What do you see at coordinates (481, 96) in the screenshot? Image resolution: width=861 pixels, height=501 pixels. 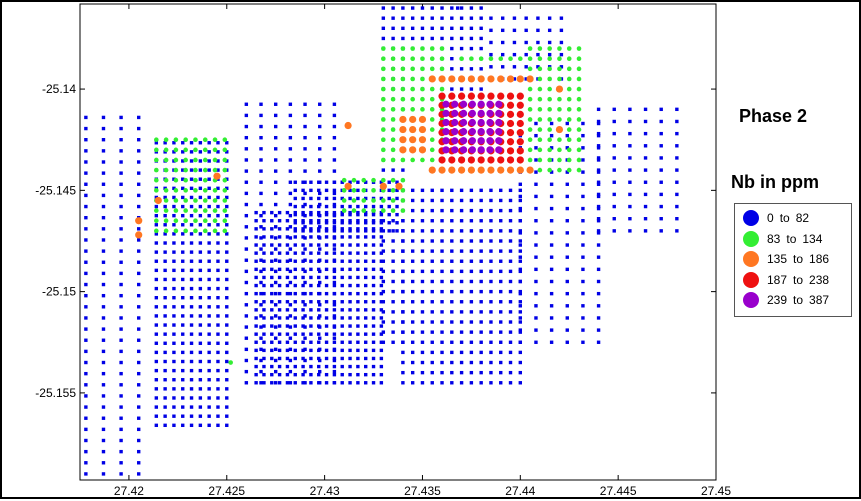 I see `data-point-2095` at bounding box center [481, 96].